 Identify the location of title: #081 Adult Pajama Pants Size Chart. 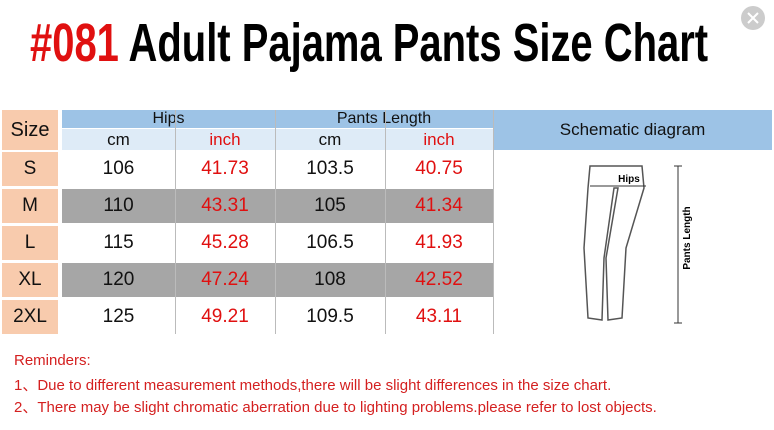
(369, 43).